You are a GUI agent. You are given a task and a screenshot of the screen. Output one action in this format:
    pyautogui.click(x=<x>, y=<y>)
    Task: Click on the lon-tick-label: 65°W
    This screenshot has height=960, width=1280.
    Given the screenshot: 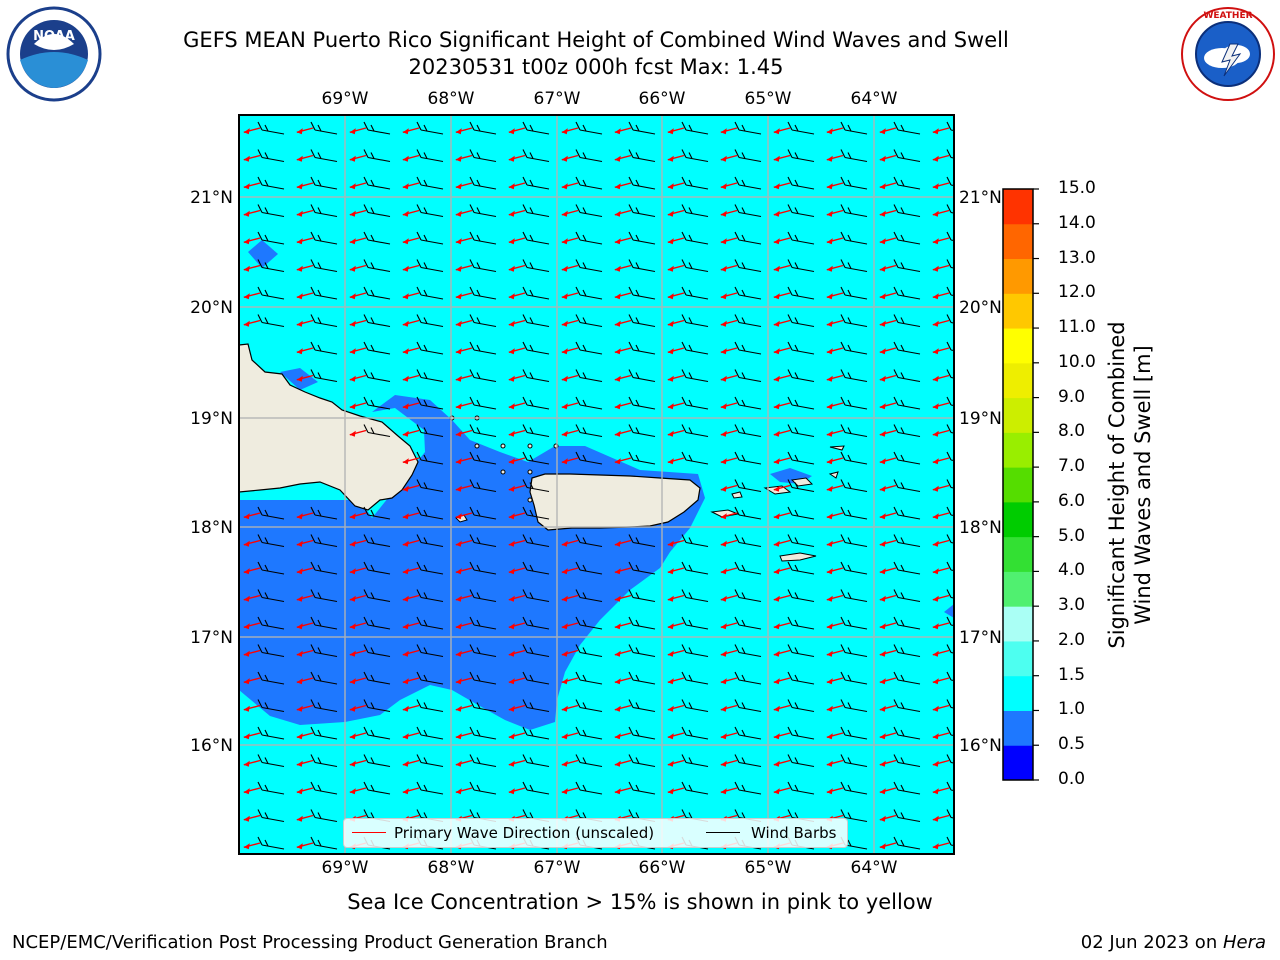 What is the action you would take?
    pyautogui.click(x=768, y=99)
    